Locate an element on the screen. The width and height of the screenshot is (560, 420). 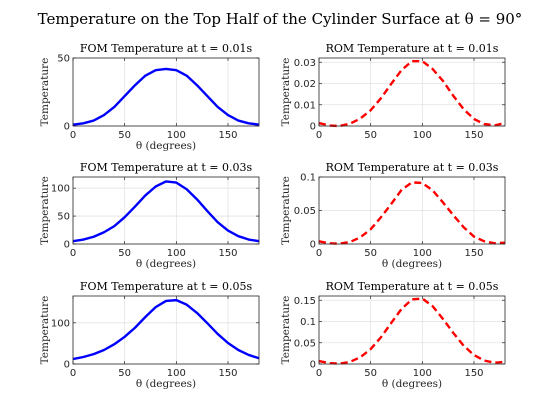
subplot-title: FOM Temperature at t = 0.05s is located at coordinates (166, 286).